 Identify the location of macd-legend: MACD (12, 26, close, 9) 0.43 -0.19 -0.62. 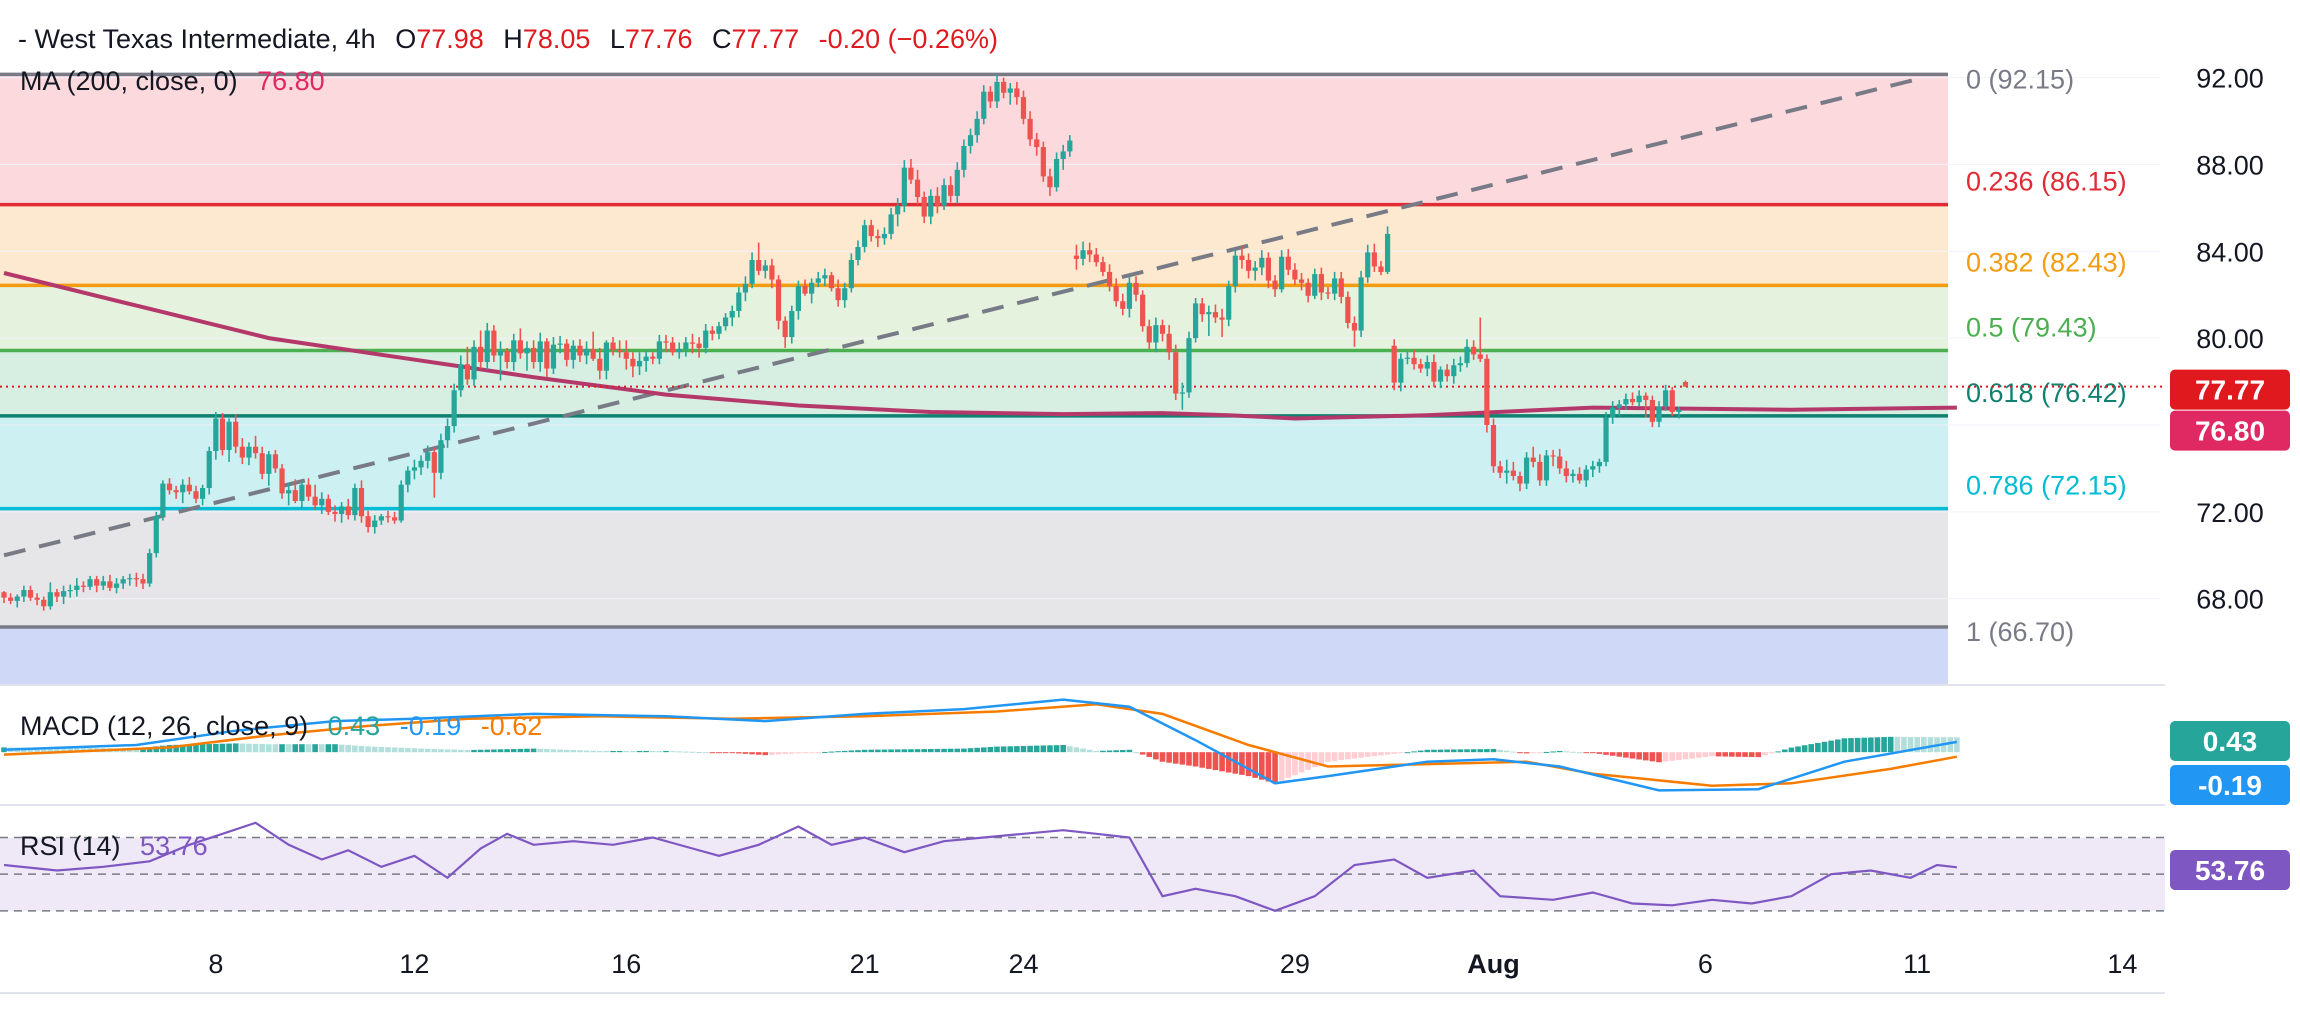
(281, 726).